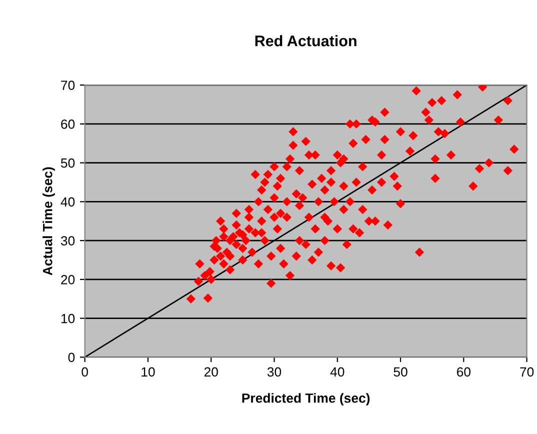 This screenshot has height=434, width=537. Describe the element at coordinates (401, 372) in the screenshot. I see `x-tick-label: 50` at that location.